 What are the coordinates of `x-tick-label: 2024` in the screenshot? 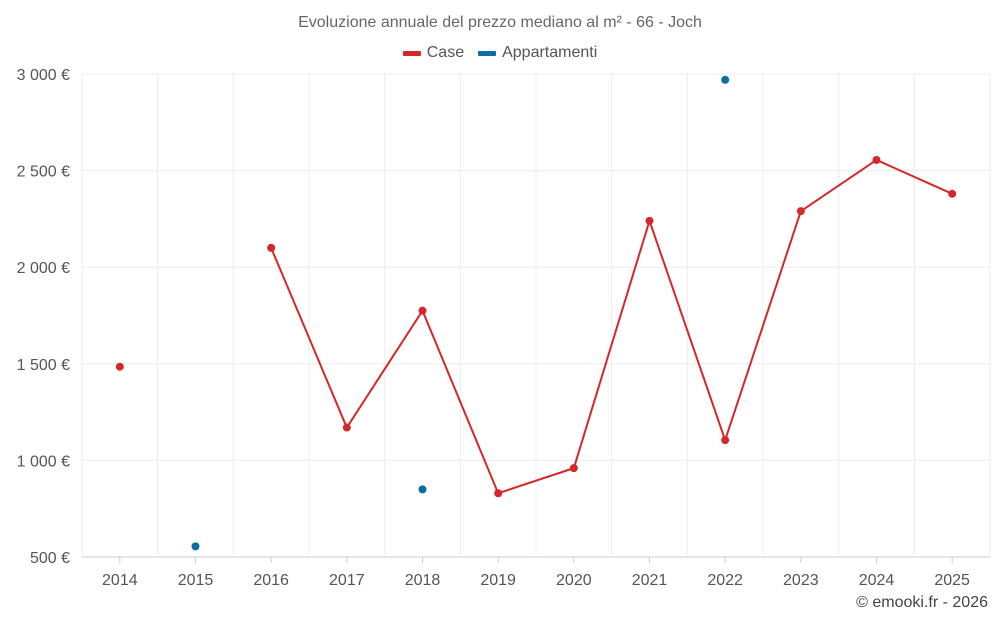 It's located at (877, 580).